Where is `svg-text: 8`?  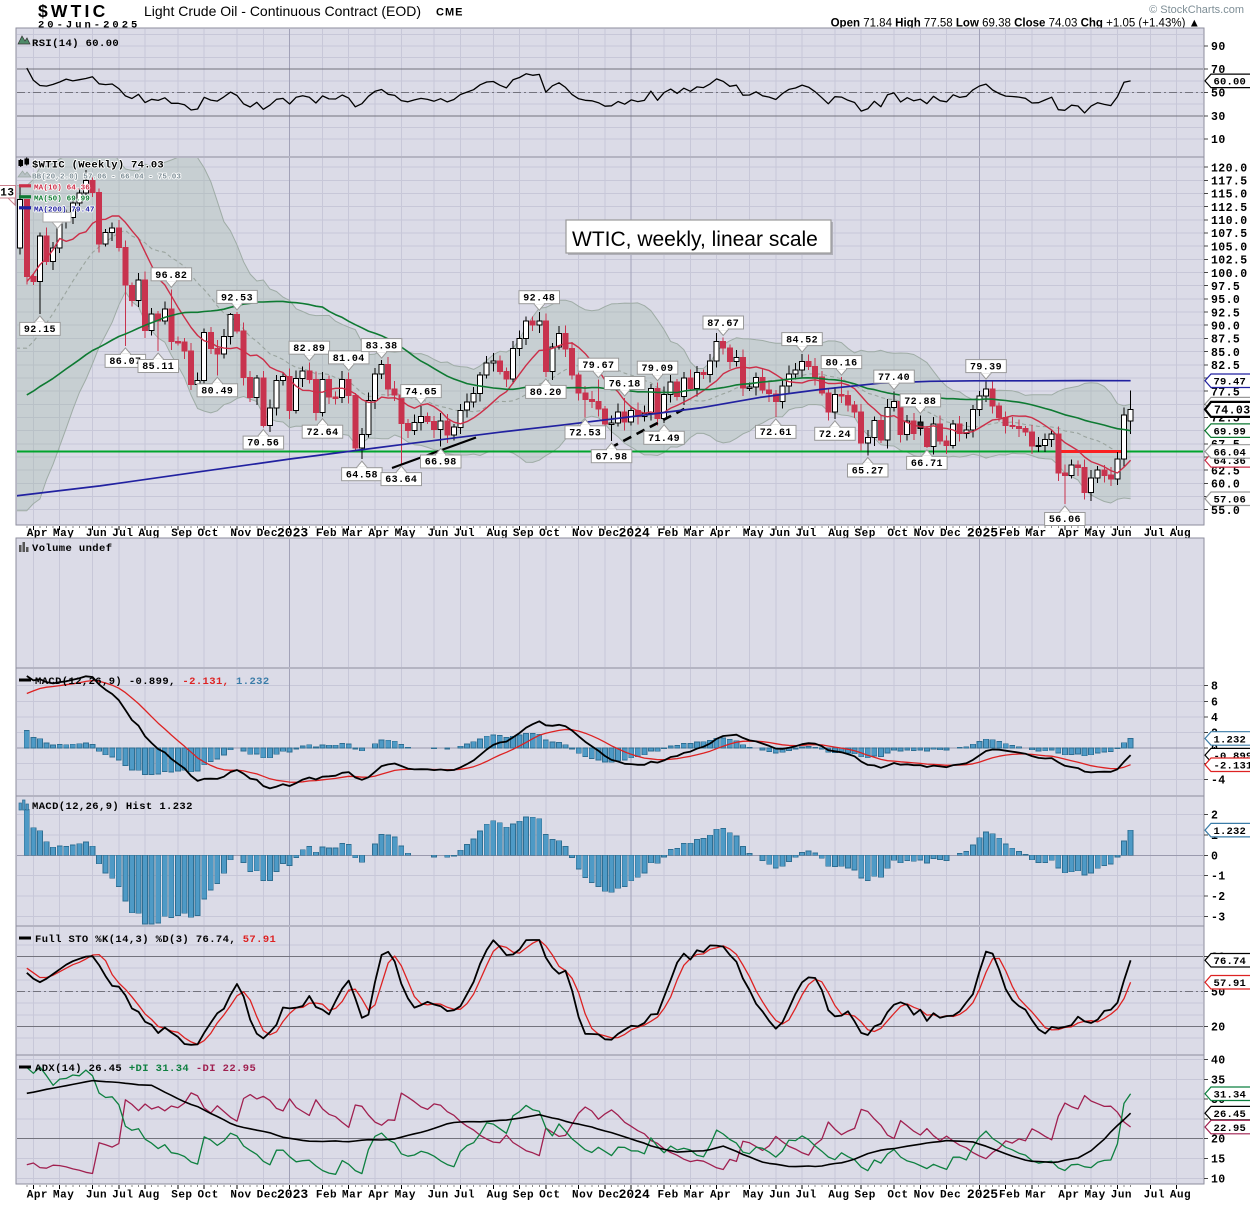 svg-text: 8 is located at coordinates (1214, 687).